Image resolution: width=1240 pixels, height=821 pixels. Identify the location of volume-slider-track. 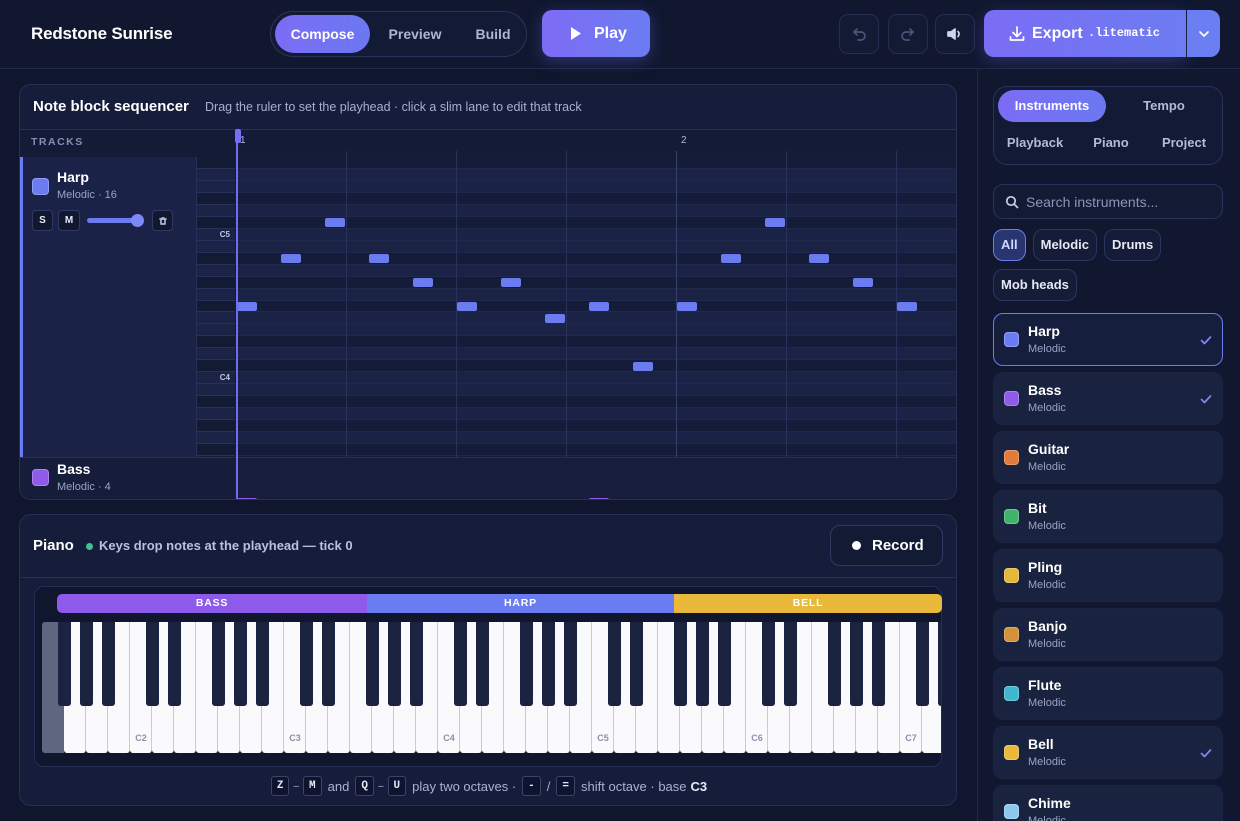
(113, 220).